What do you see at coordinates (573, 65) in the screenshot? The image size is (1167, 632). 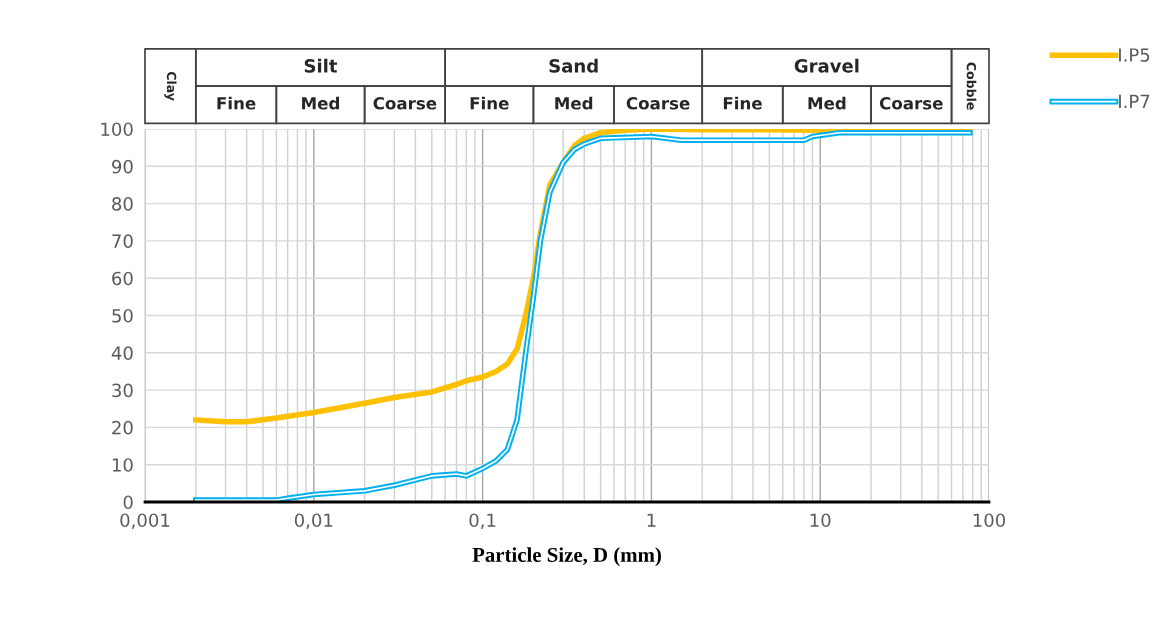 I see `text: Sand` at bounding box center [573, 65].